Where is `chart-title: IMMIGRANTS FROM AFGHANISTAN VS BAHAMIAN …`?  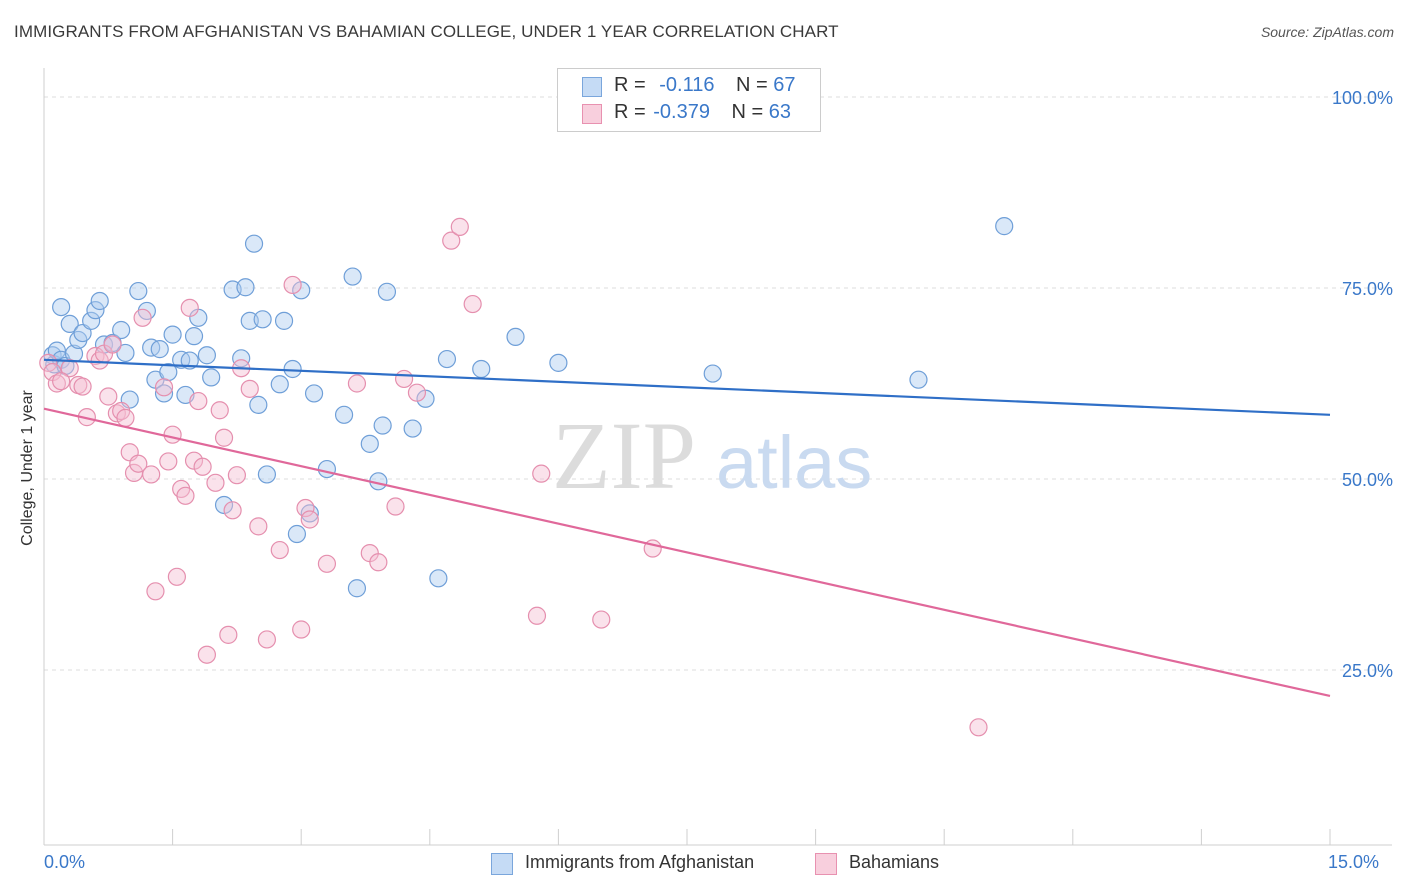
chart-title: IMMIGRANTS FROM AFGHANISTAN VS BAHAMIAN … is located at coordinates (426, 31).